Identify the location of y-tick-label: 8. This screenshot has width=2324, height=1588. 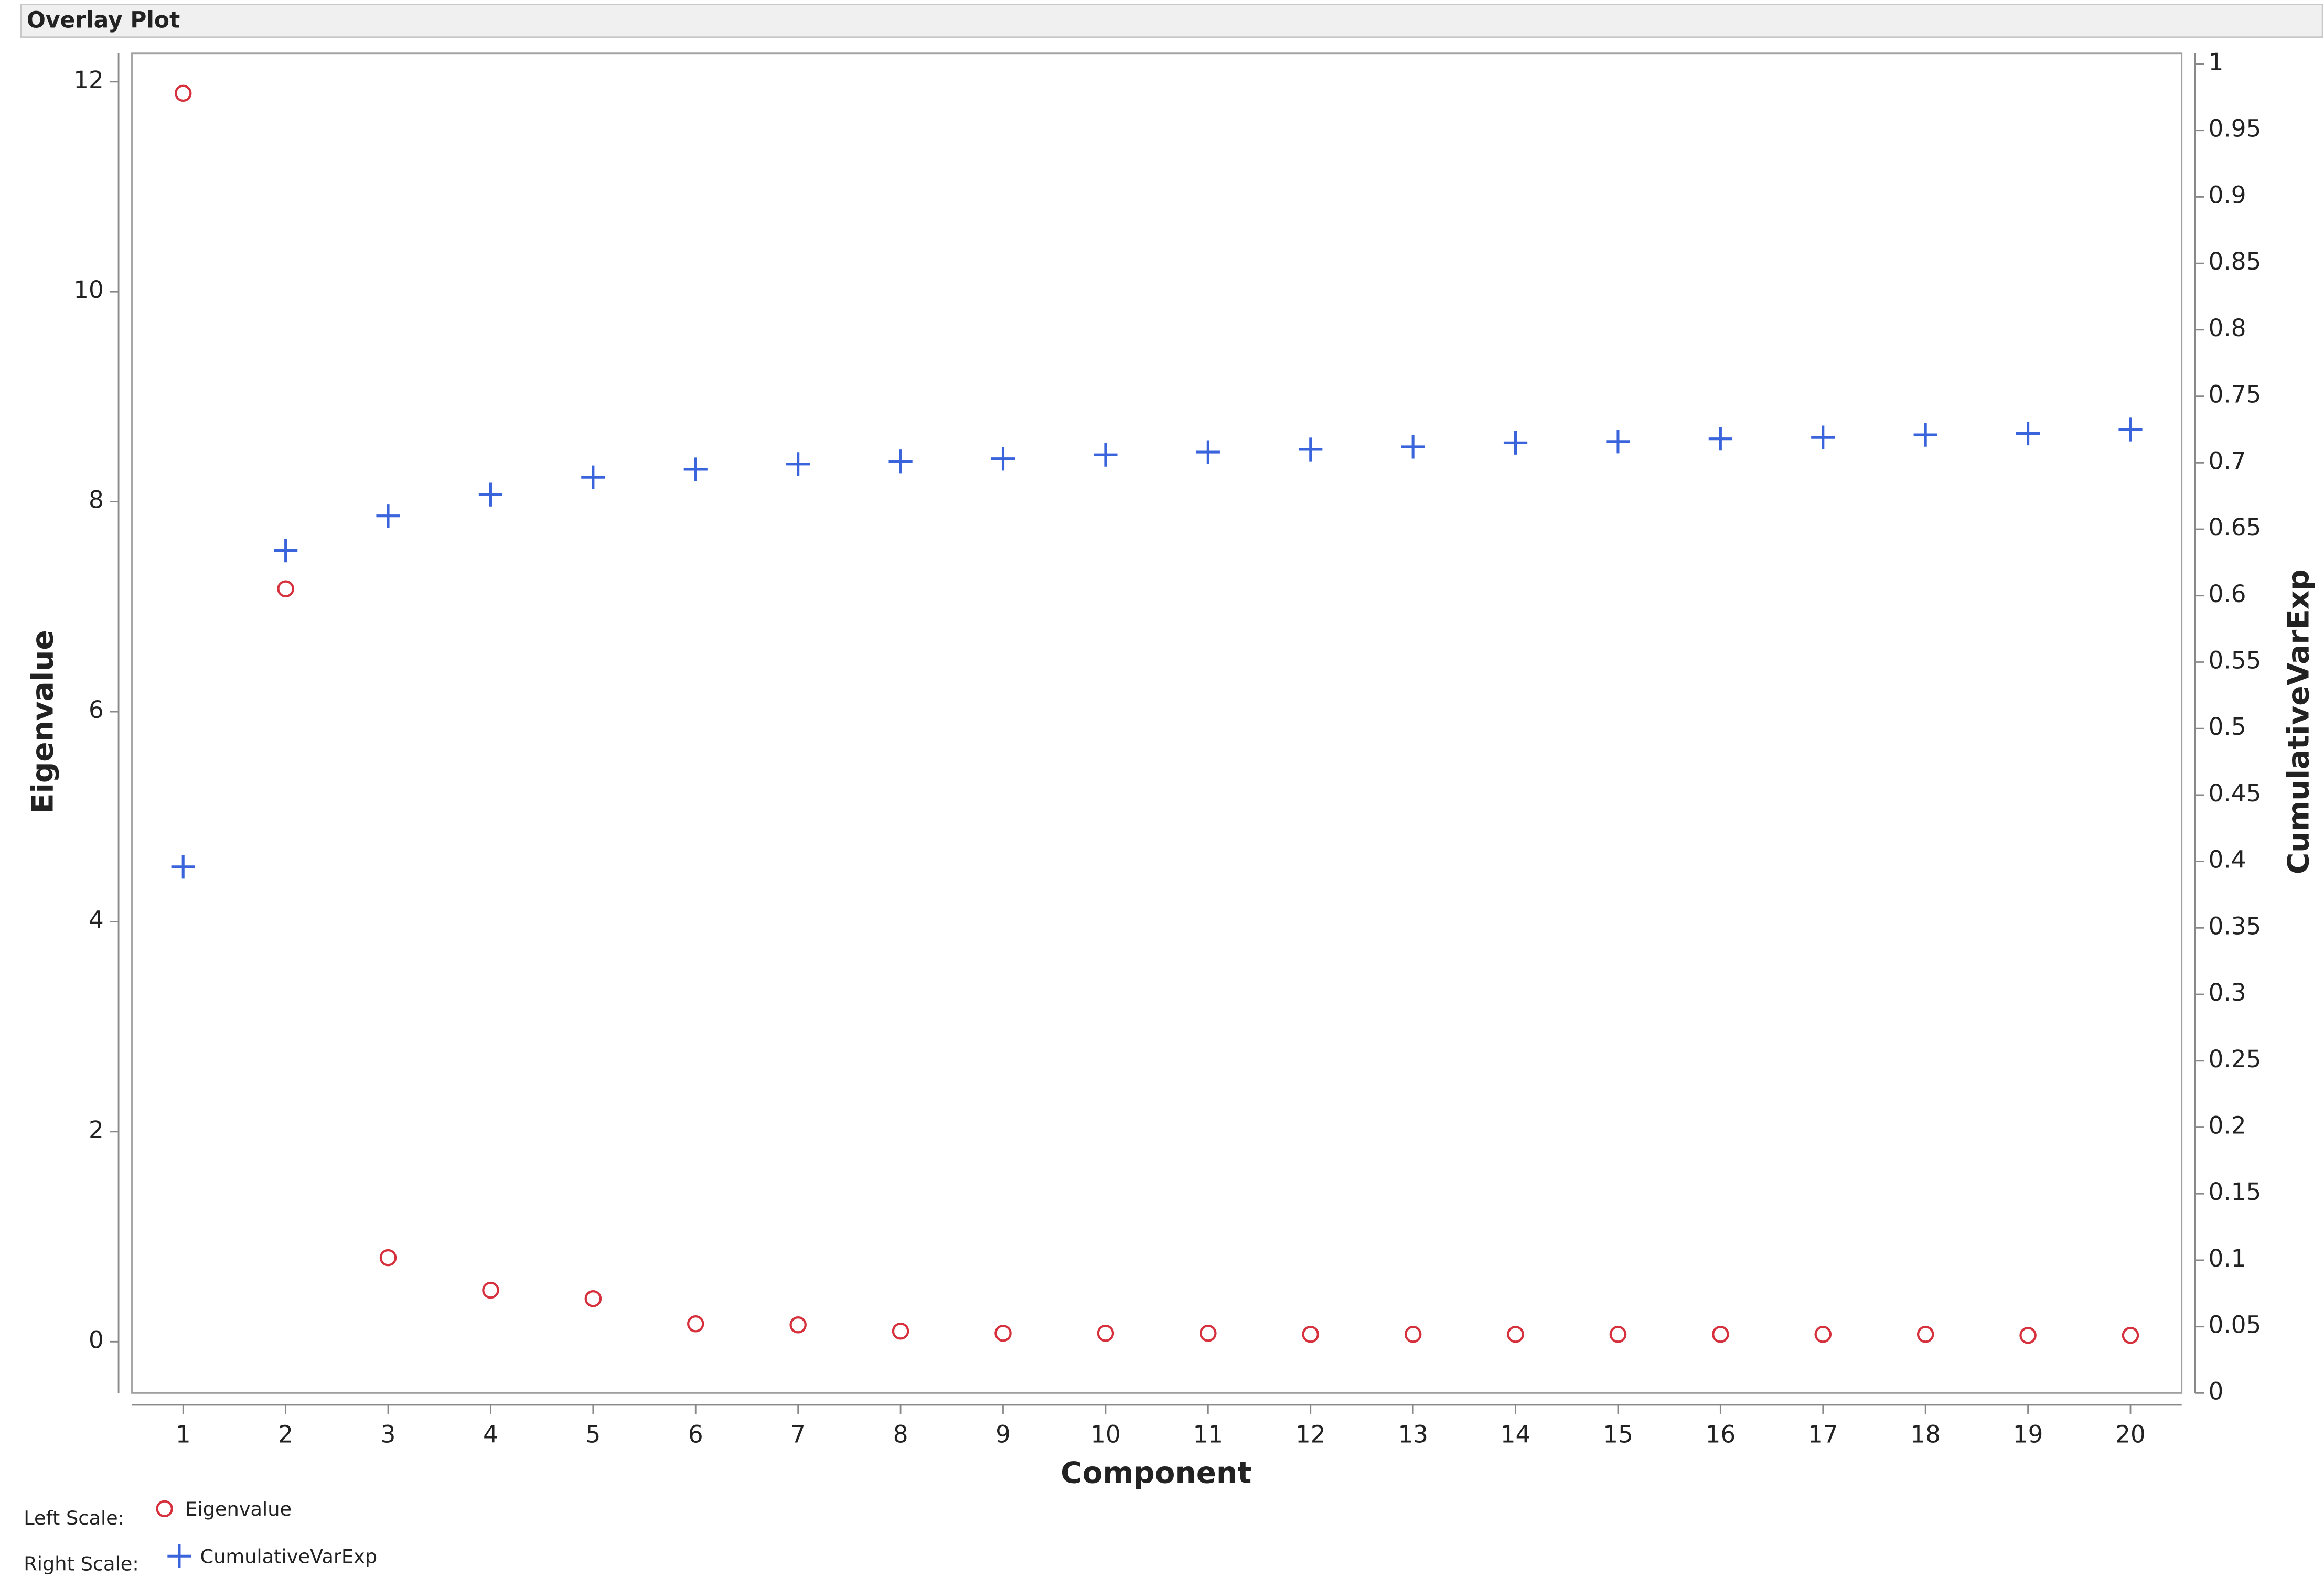
(96, 500).